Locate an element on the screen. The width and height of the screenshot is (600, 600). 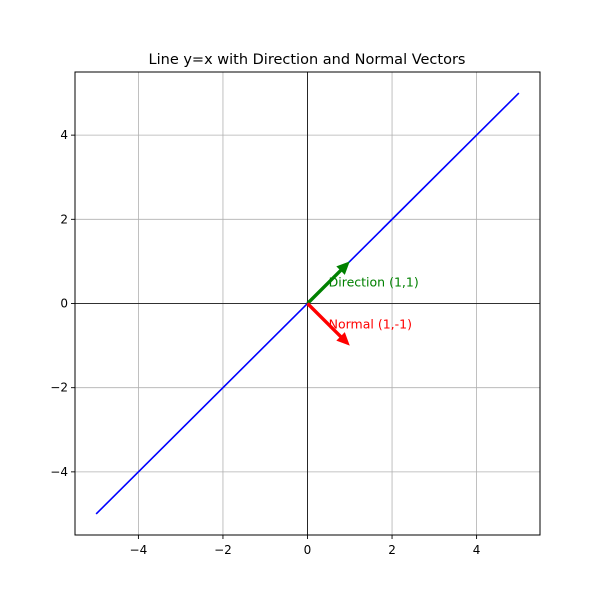
normal-vector-arrow is located at coordinates (328, 324).